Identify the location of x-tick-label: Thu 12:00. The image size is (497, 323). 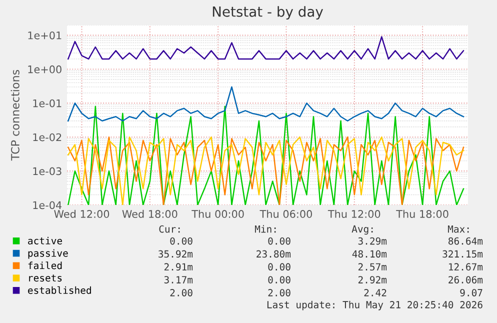
(354, 214).